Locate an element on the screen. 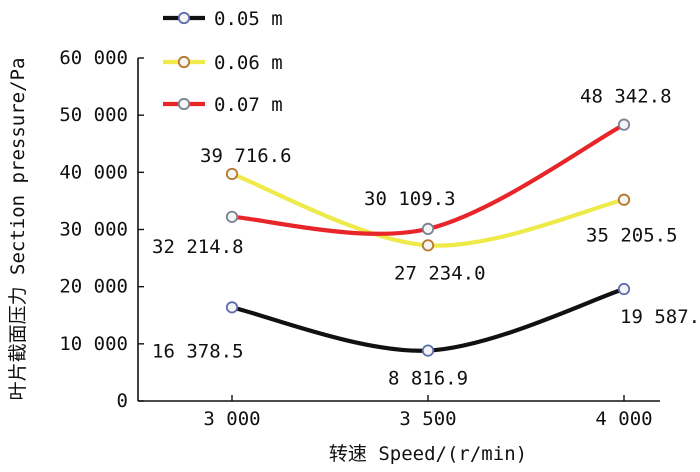  legend-label: 0.06 m is located at coordinates (248, 63).